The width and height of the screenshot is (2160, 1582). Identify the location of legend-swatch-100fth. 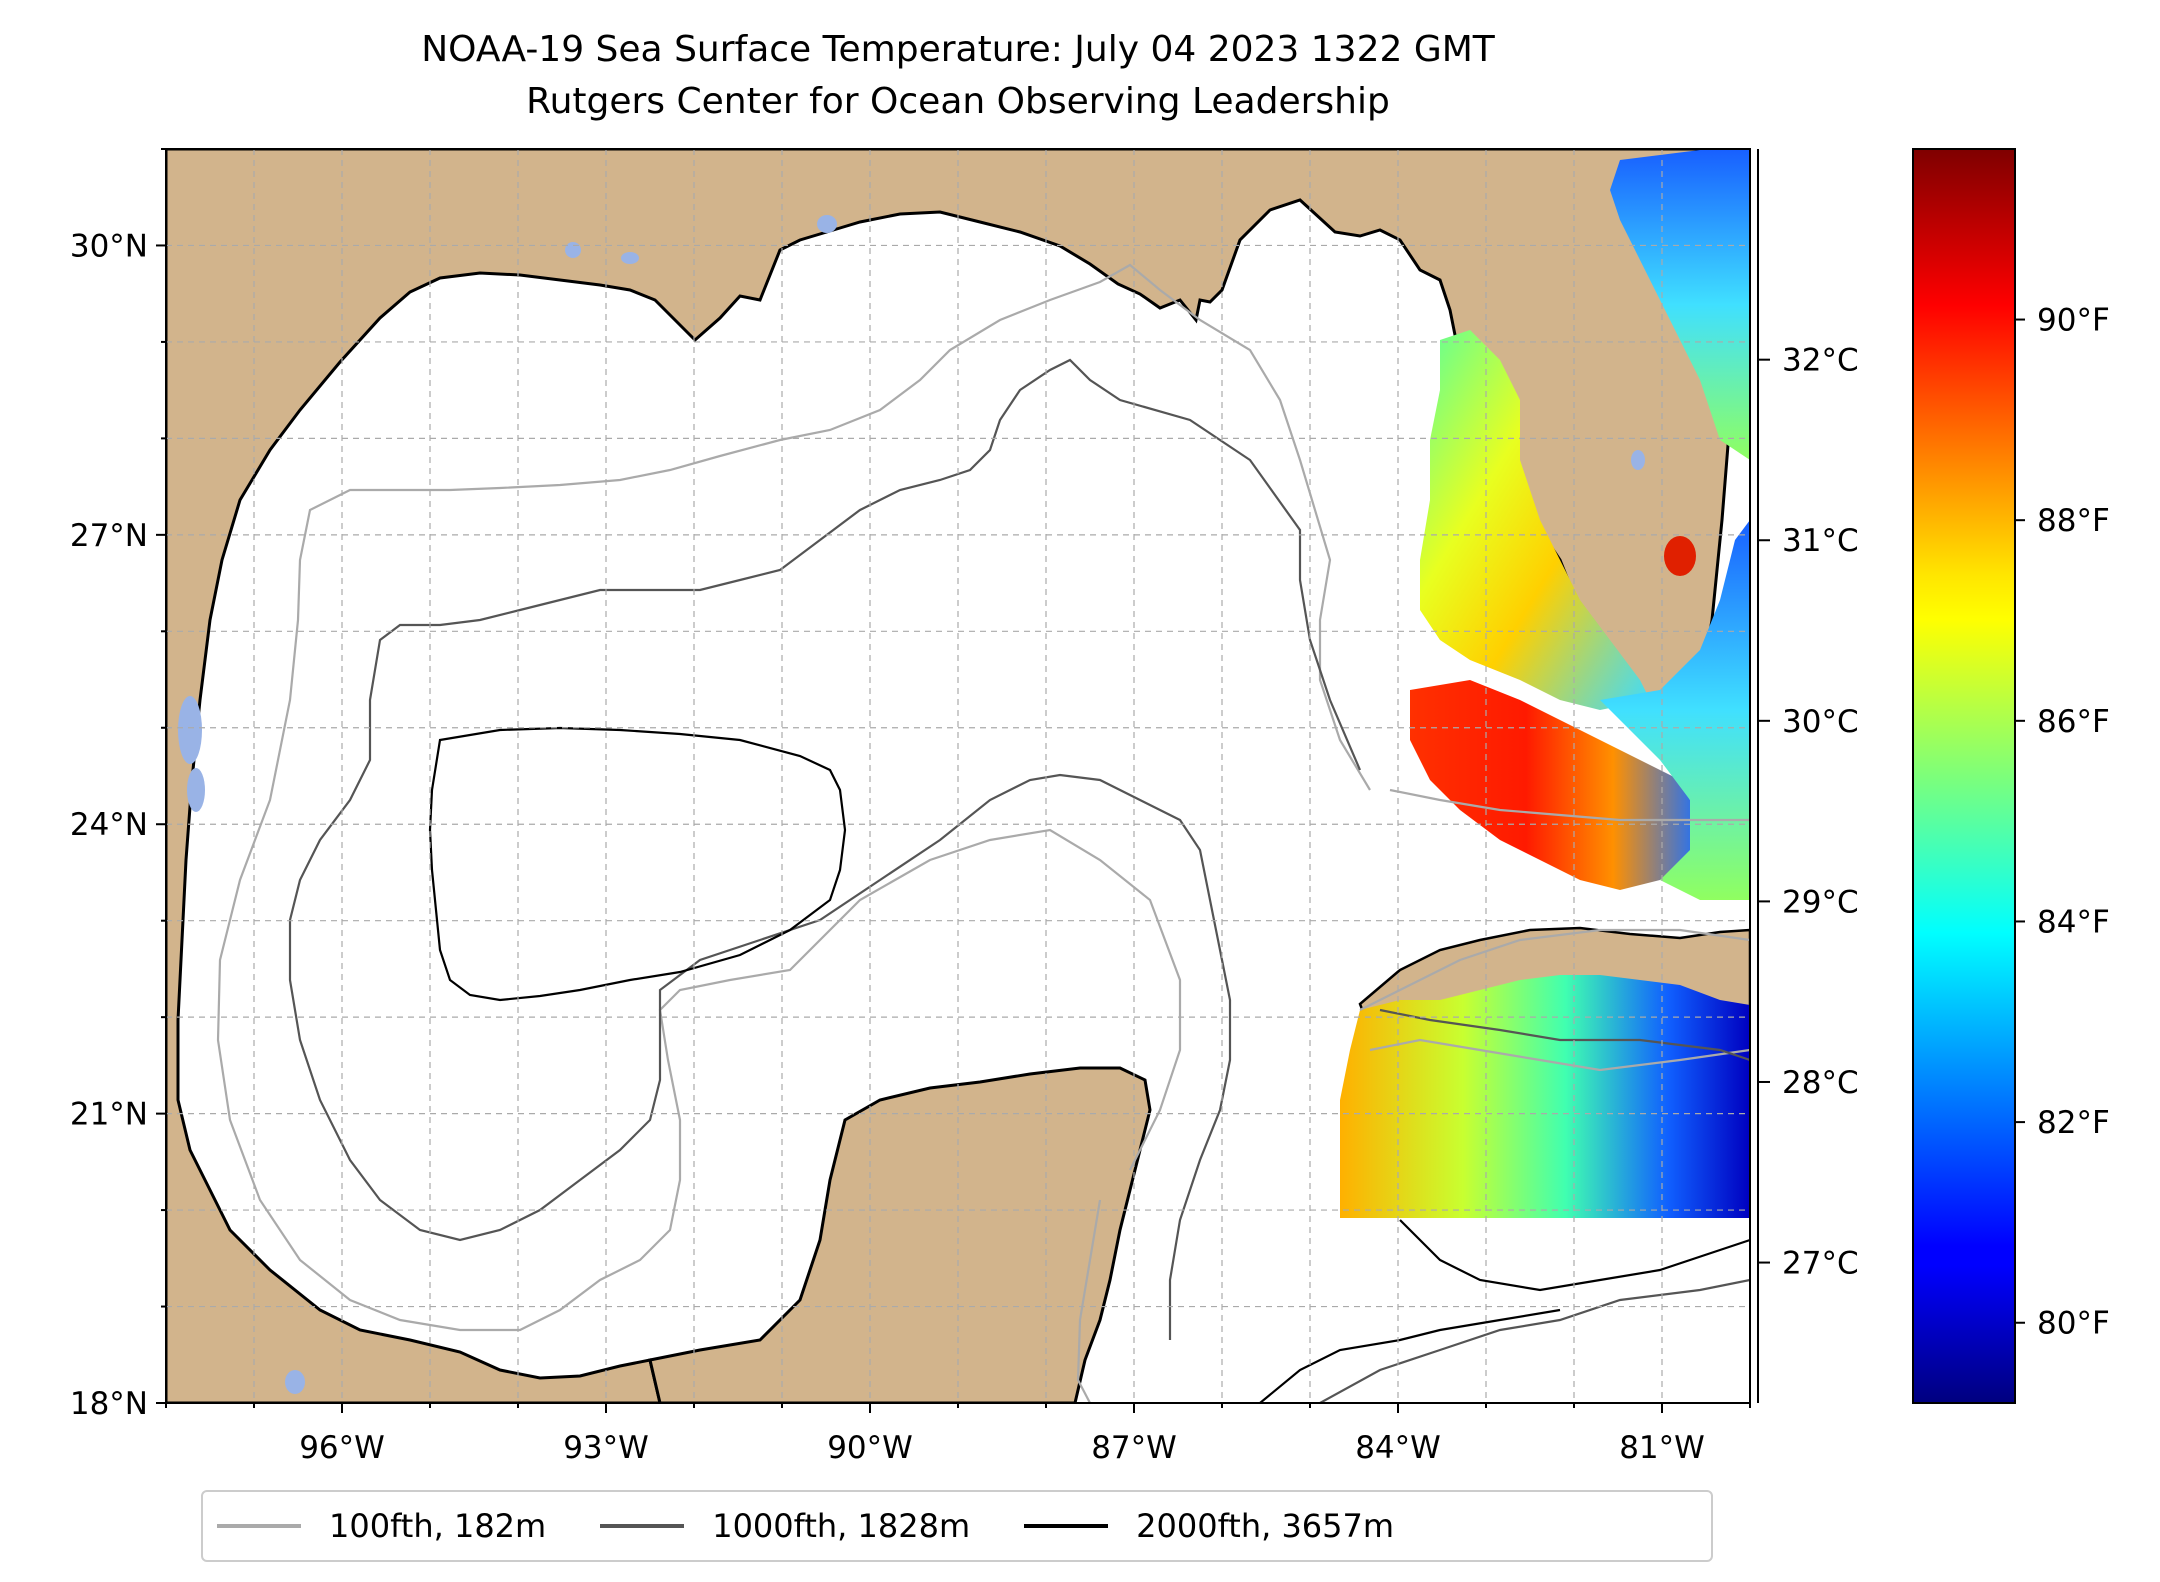
(259, 1526).